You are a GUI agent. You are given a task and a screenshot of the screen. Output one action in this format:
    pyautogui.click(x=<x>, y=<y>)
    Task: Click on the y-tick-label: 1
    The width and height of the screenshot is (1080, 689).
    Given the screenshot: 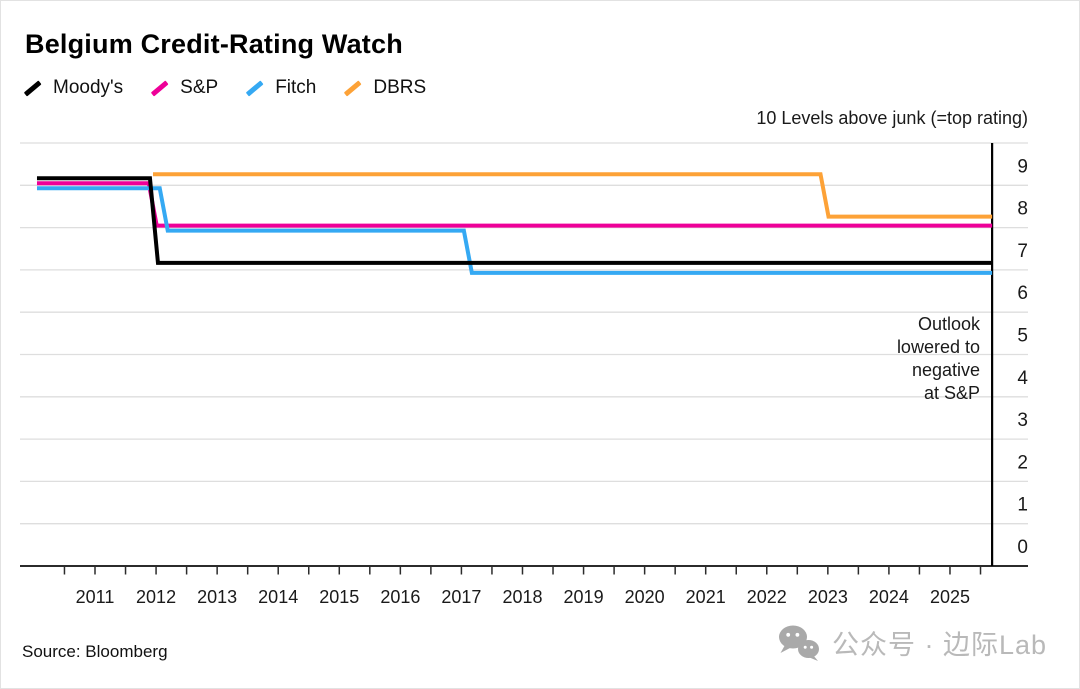 What is the action you would take?
    pyautogui.click(x=1022, y=505)
    